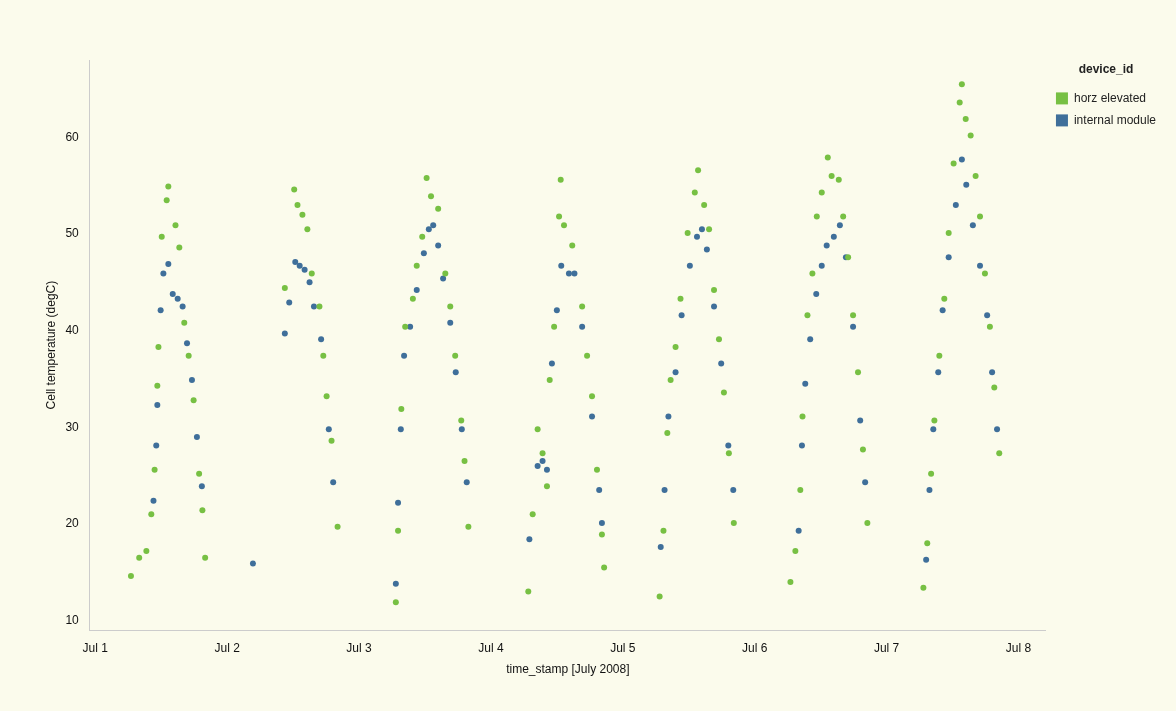  I want to click on y-tick-label: 40, so click(72, 329).